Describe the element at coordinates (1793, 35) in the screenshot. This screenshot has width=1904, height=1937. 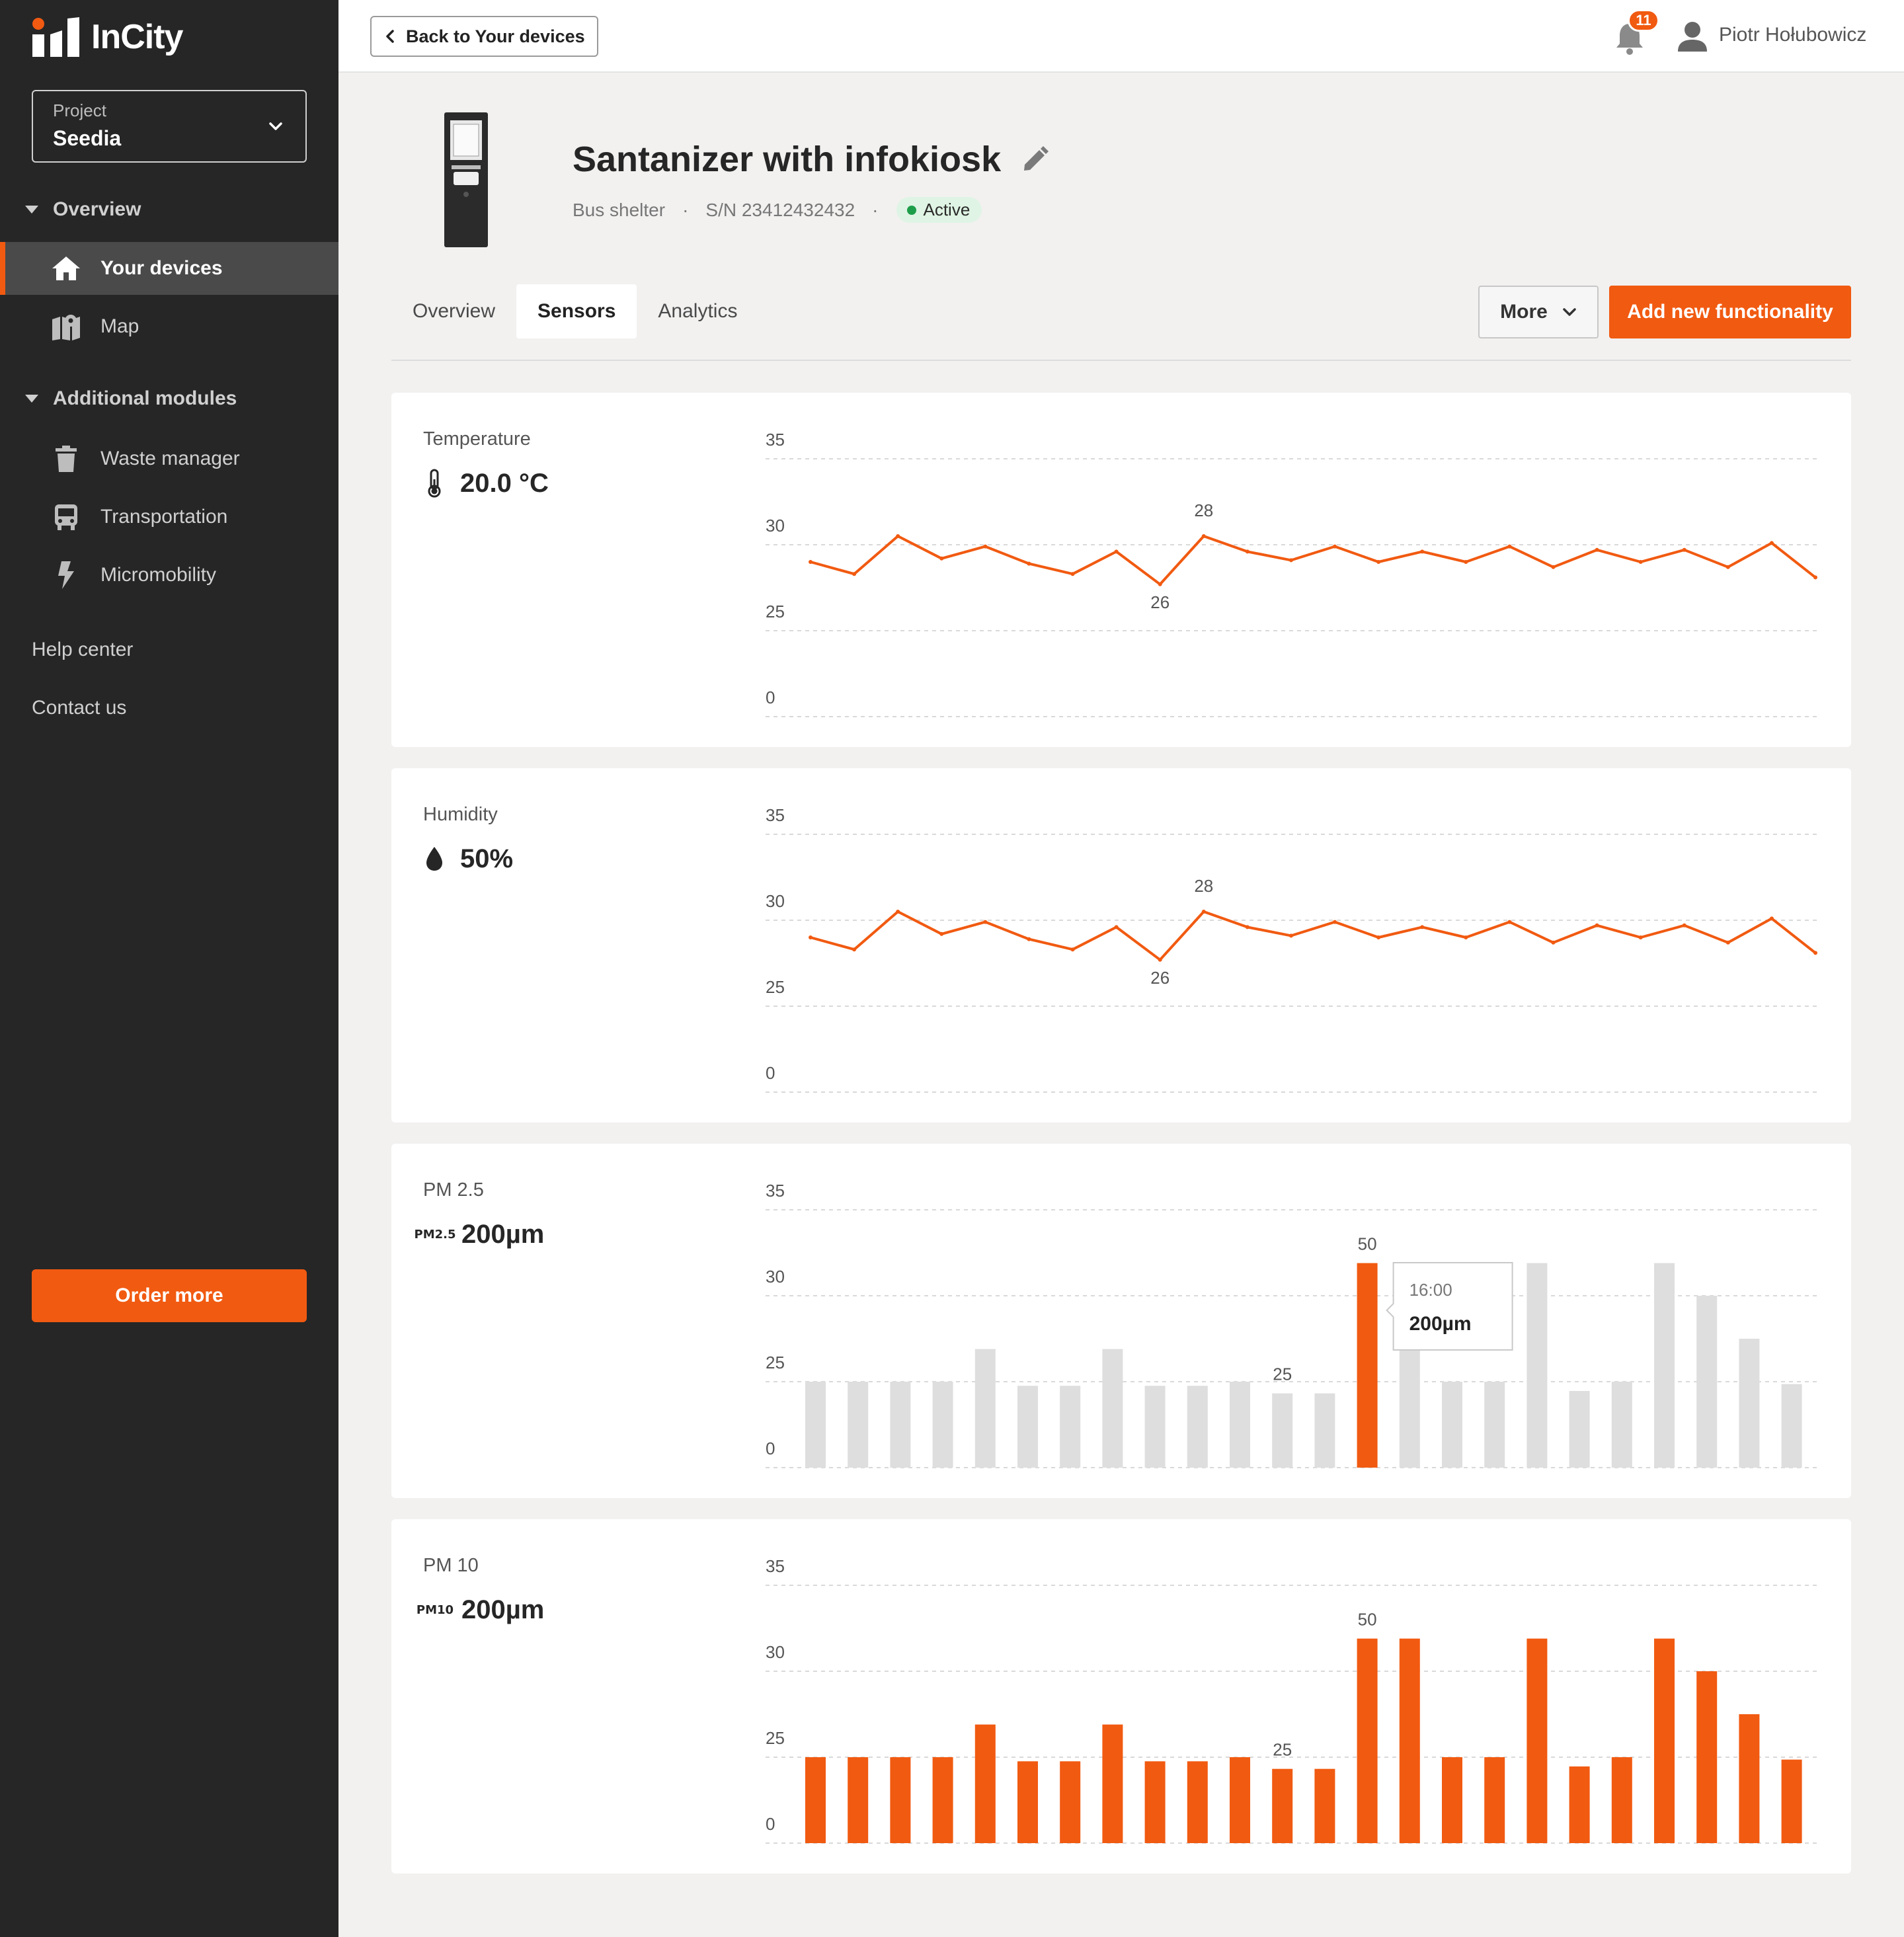
I see `user-name: Piotr Hołubowicz` at that location.